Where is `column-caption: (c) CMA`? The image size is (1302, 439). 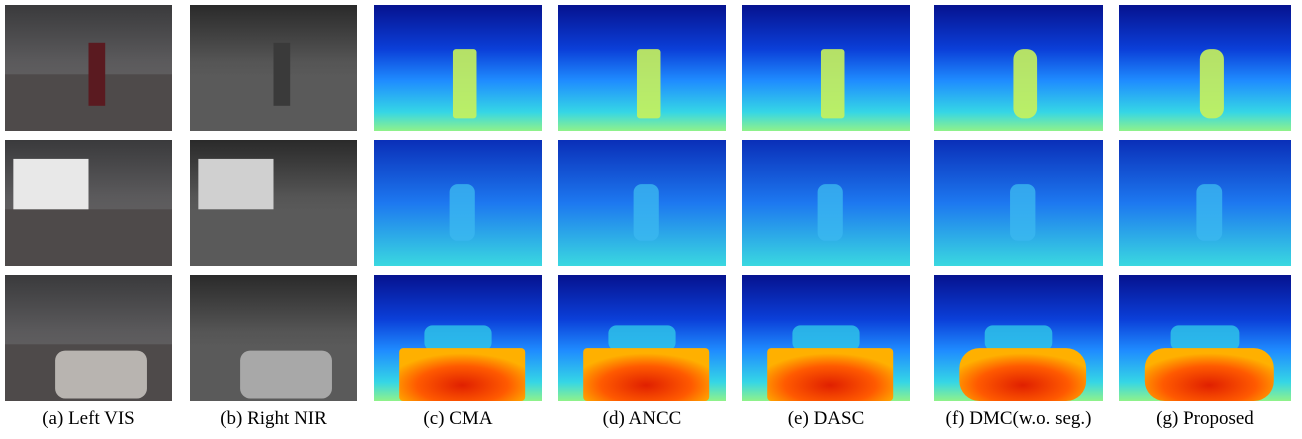
column-caption: (c) CMA is located at coordinates (457, 418).